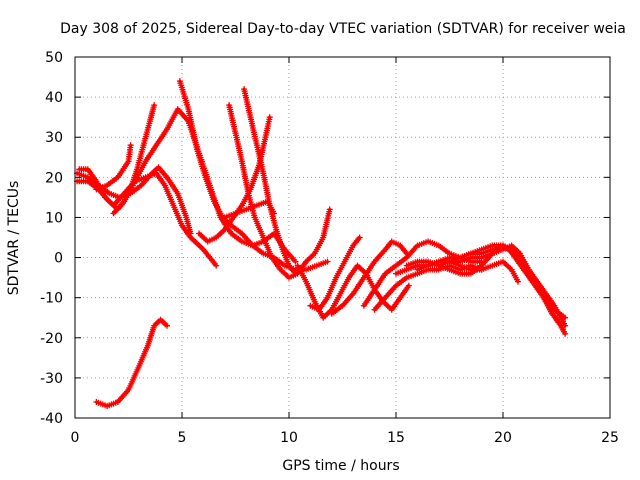 Image resolution: width=640 pixels, height=480 pixels. Describe the element at coordinates (610, 438) in the screenshot. I see `x-tick-label: 25` at that location.